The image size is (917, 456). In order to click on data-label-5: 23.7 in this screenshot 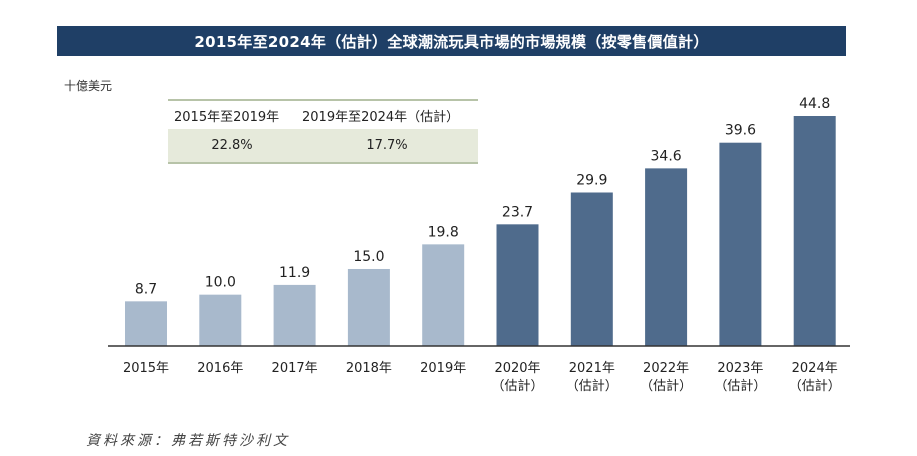, I will do `click(517, 212)`.